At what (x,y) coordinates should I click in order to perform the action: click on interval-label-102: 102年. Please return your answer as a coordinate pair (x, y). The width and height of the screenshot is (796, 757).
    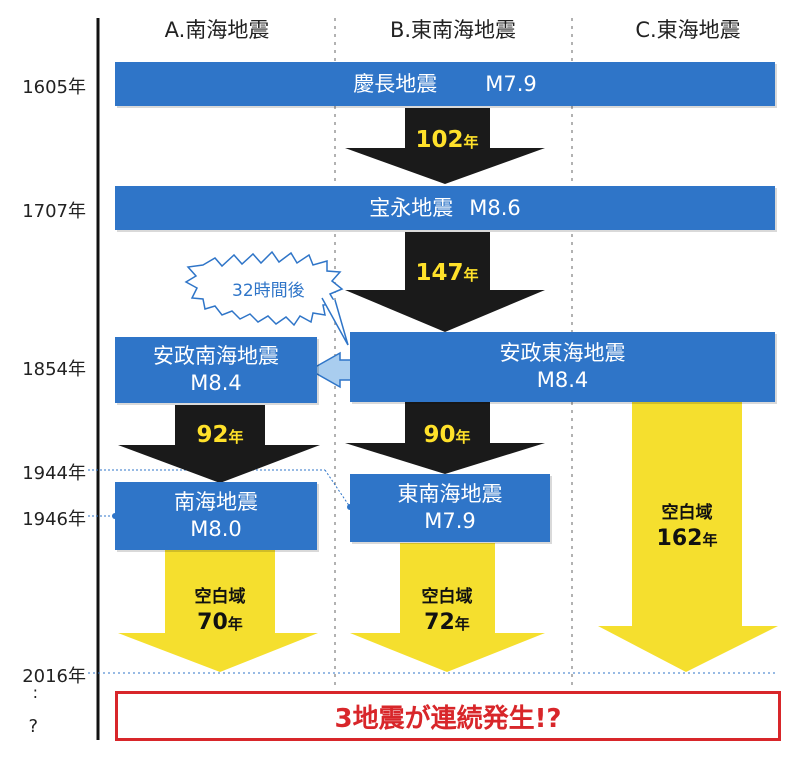
    Looking at the image, I should click on (447, 140).